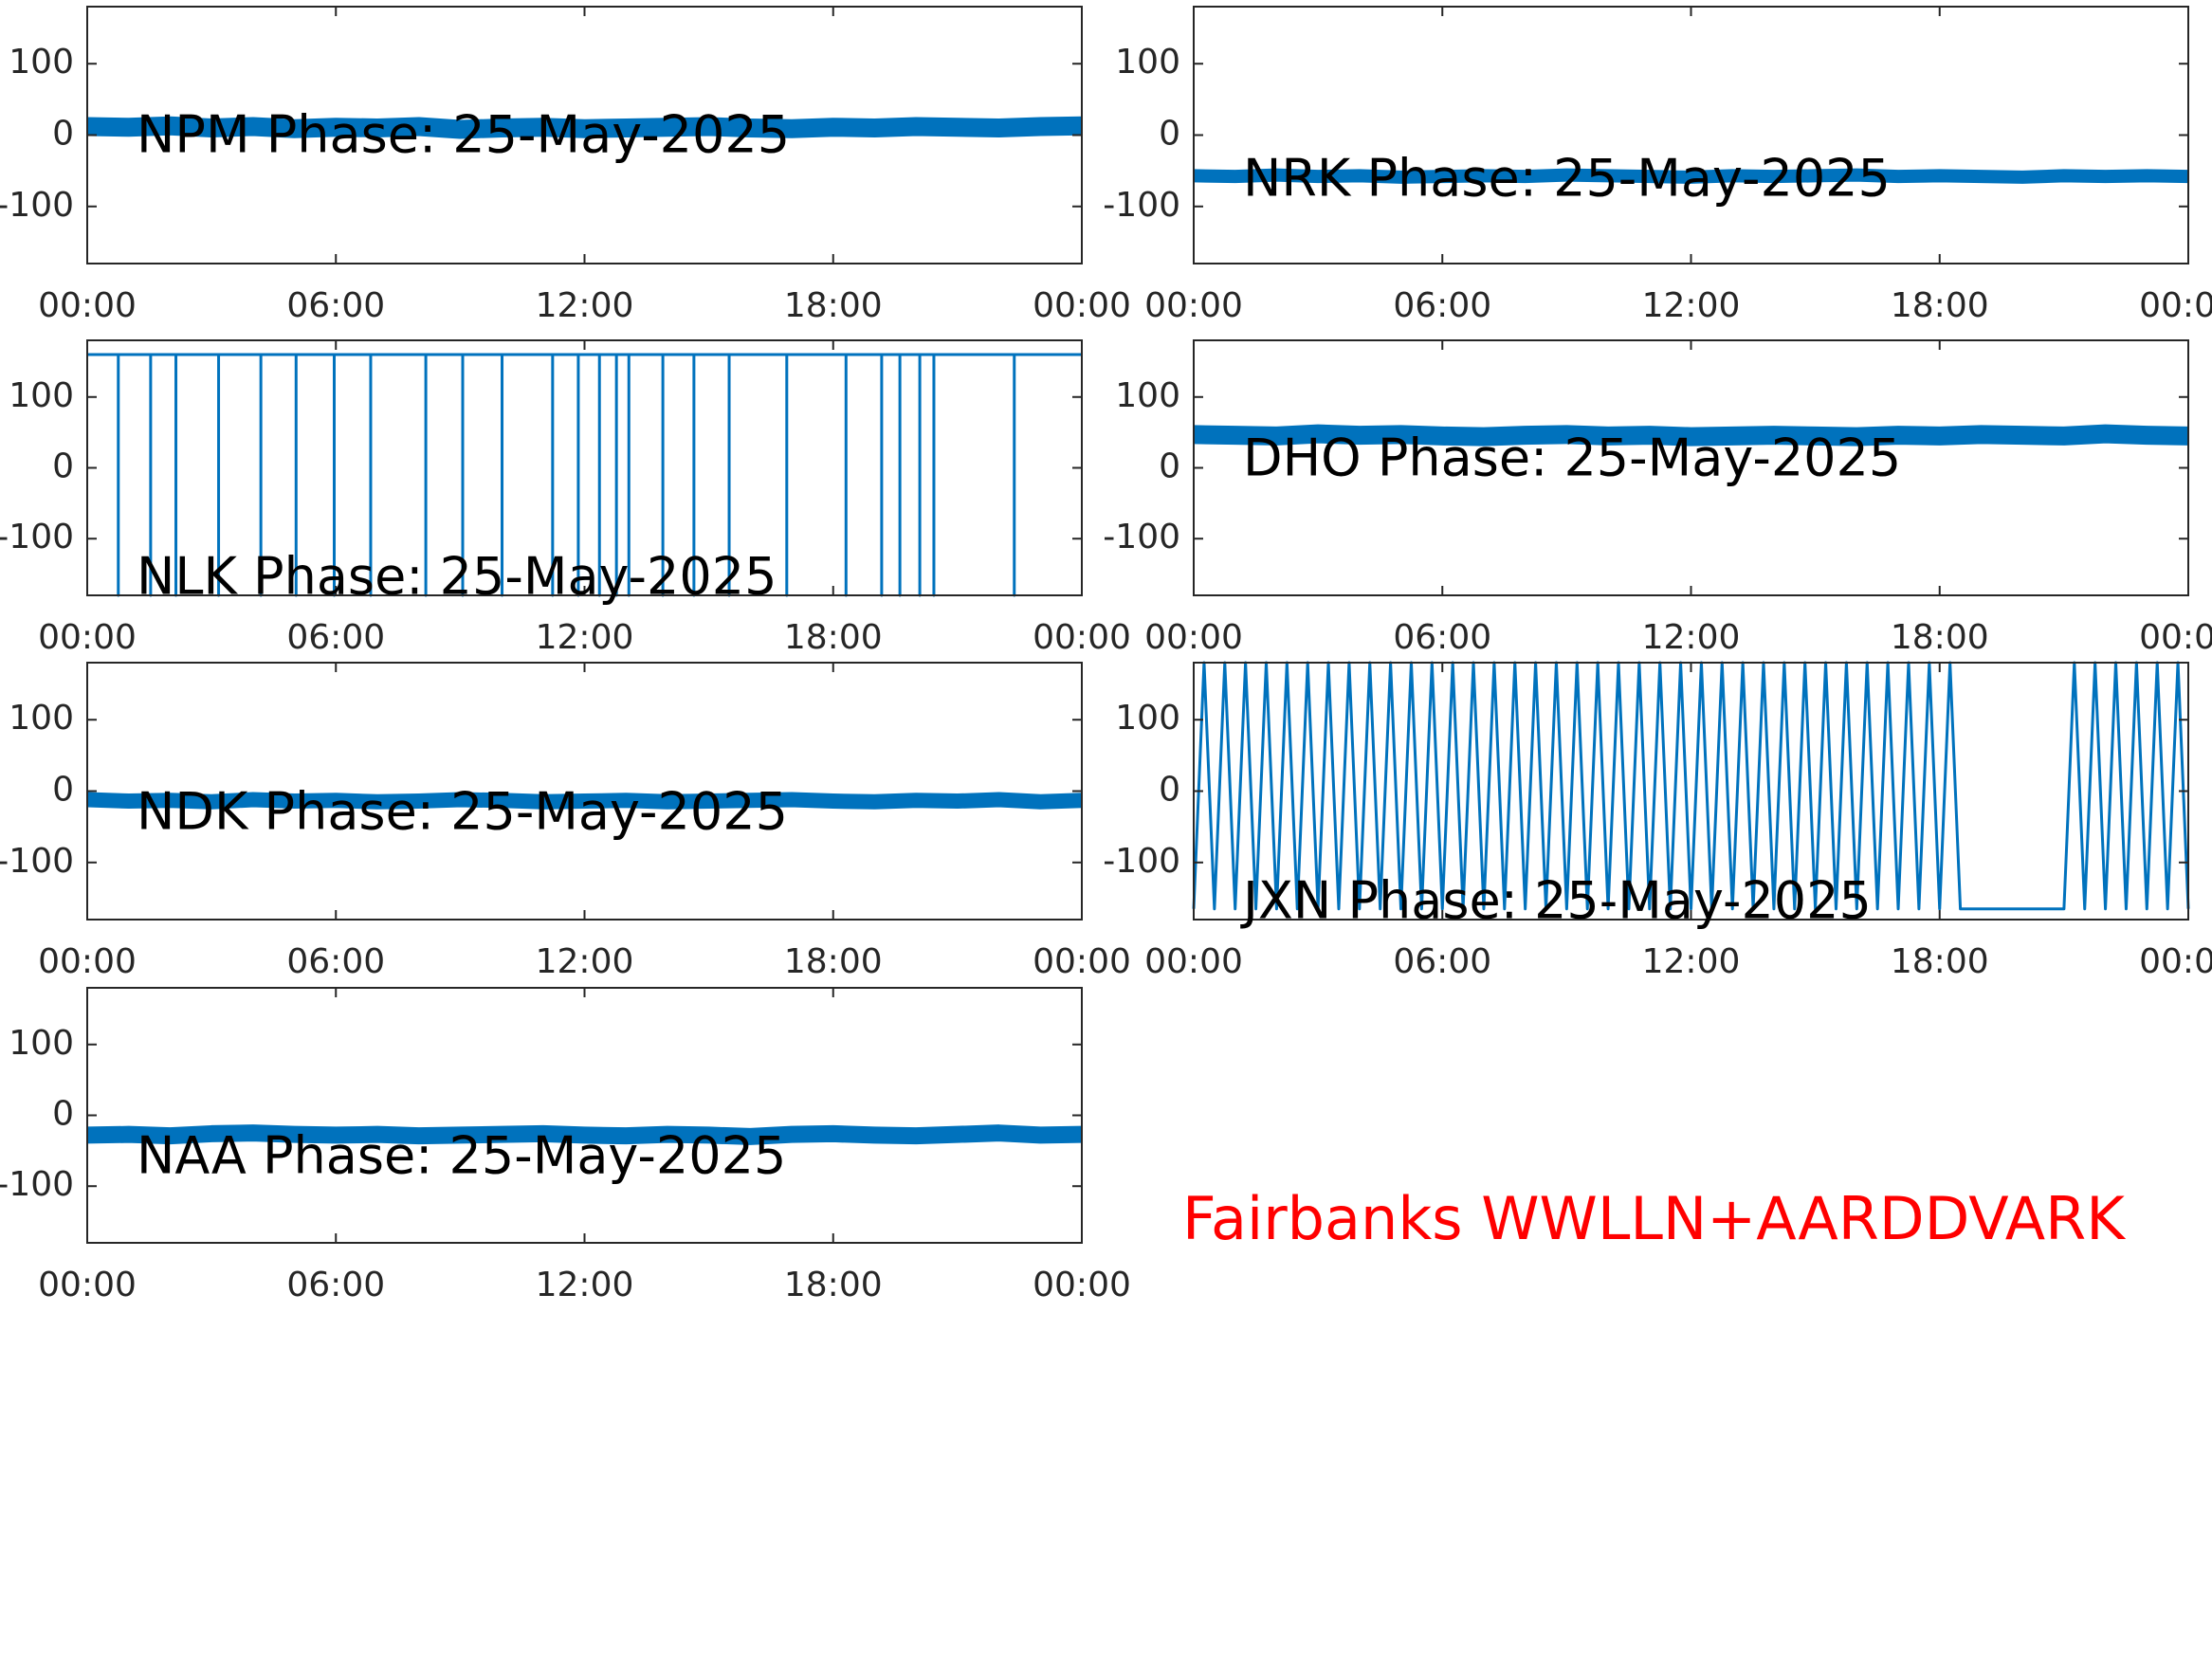 This screenshot has height=1659, width=2212. I want to click on panel-title: NAA Phase: 25-May-2025, so click(461, 1156).